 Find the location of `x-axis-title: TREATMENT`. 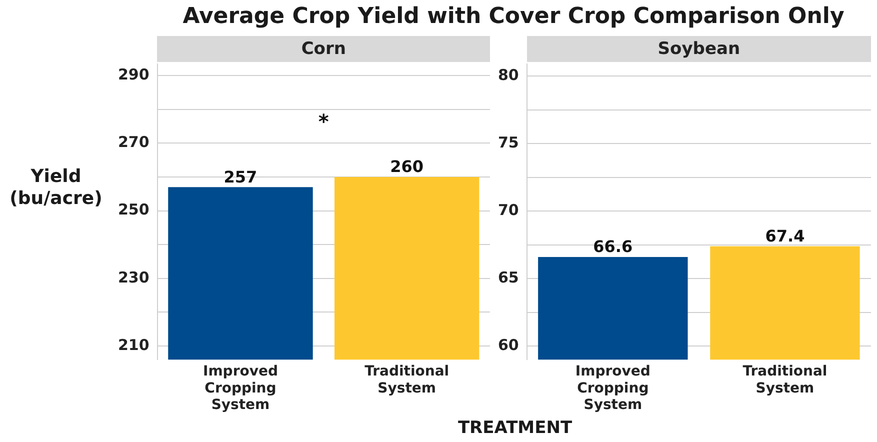

x-axis-title: TREATMENT is located at coordinates (515, 428).